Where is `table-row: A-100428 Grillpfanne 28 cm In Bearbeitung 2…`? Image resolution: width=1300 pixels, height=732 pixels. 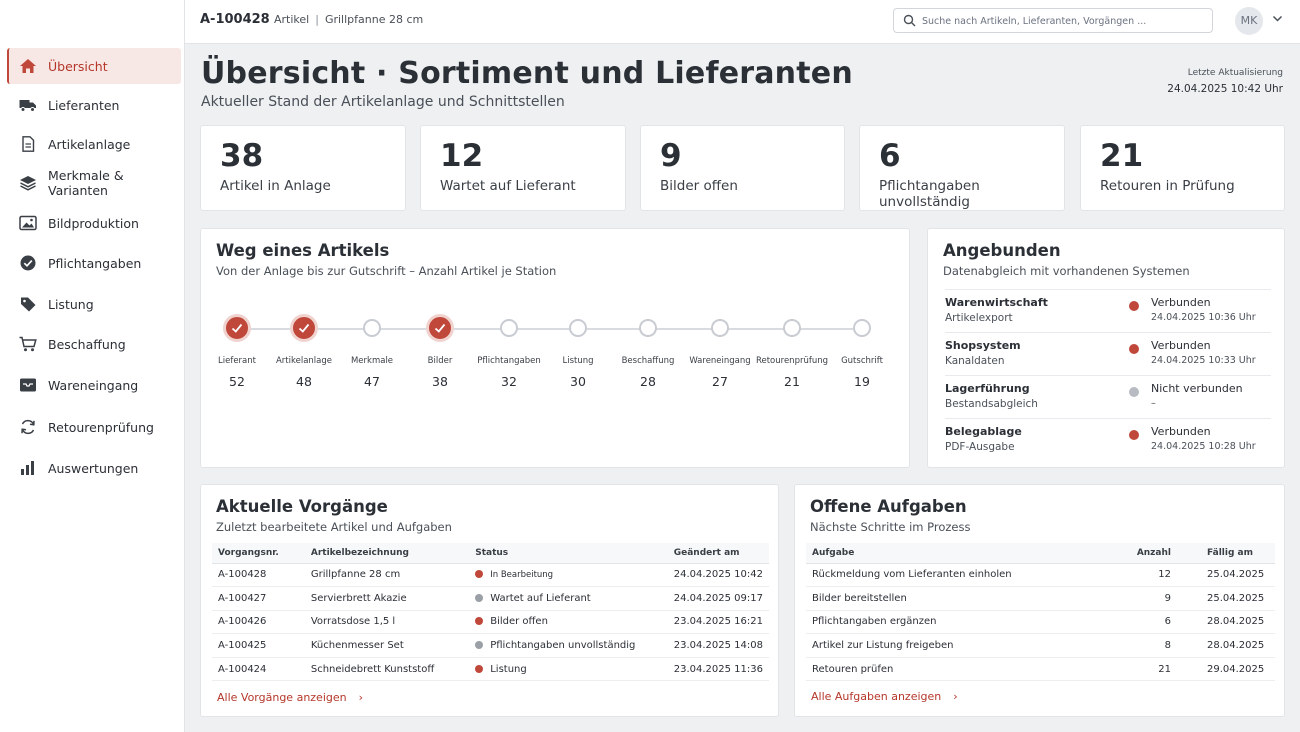 table-row: A-100428 Grillpfanne 28 cm In Bearbeitung 2… is located at coordinates (490, 575).